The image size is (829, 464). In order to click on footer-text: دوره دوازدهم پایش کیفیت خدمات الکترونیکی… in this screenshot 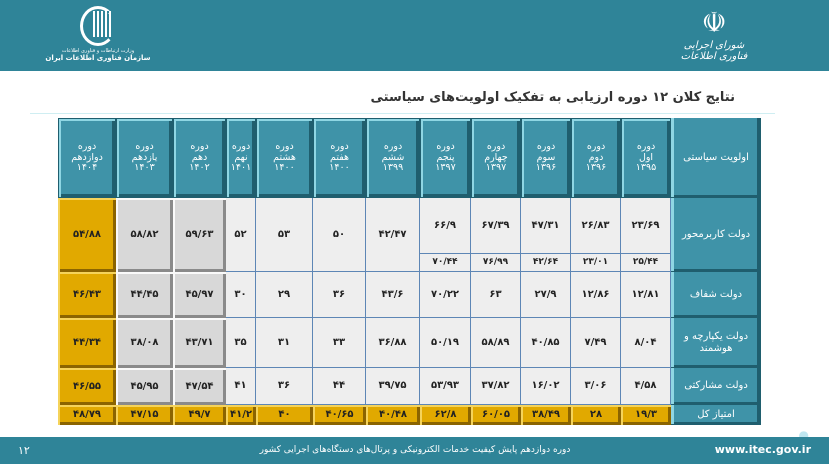, I will do `click(415, 450)`.